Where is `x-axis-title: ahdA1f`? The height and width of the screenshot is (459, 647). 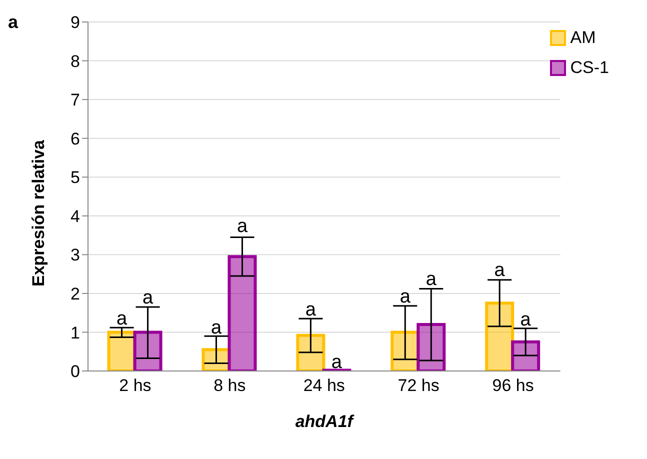
x-axis-title: ahdA1f is located at coordinates (325, 421).